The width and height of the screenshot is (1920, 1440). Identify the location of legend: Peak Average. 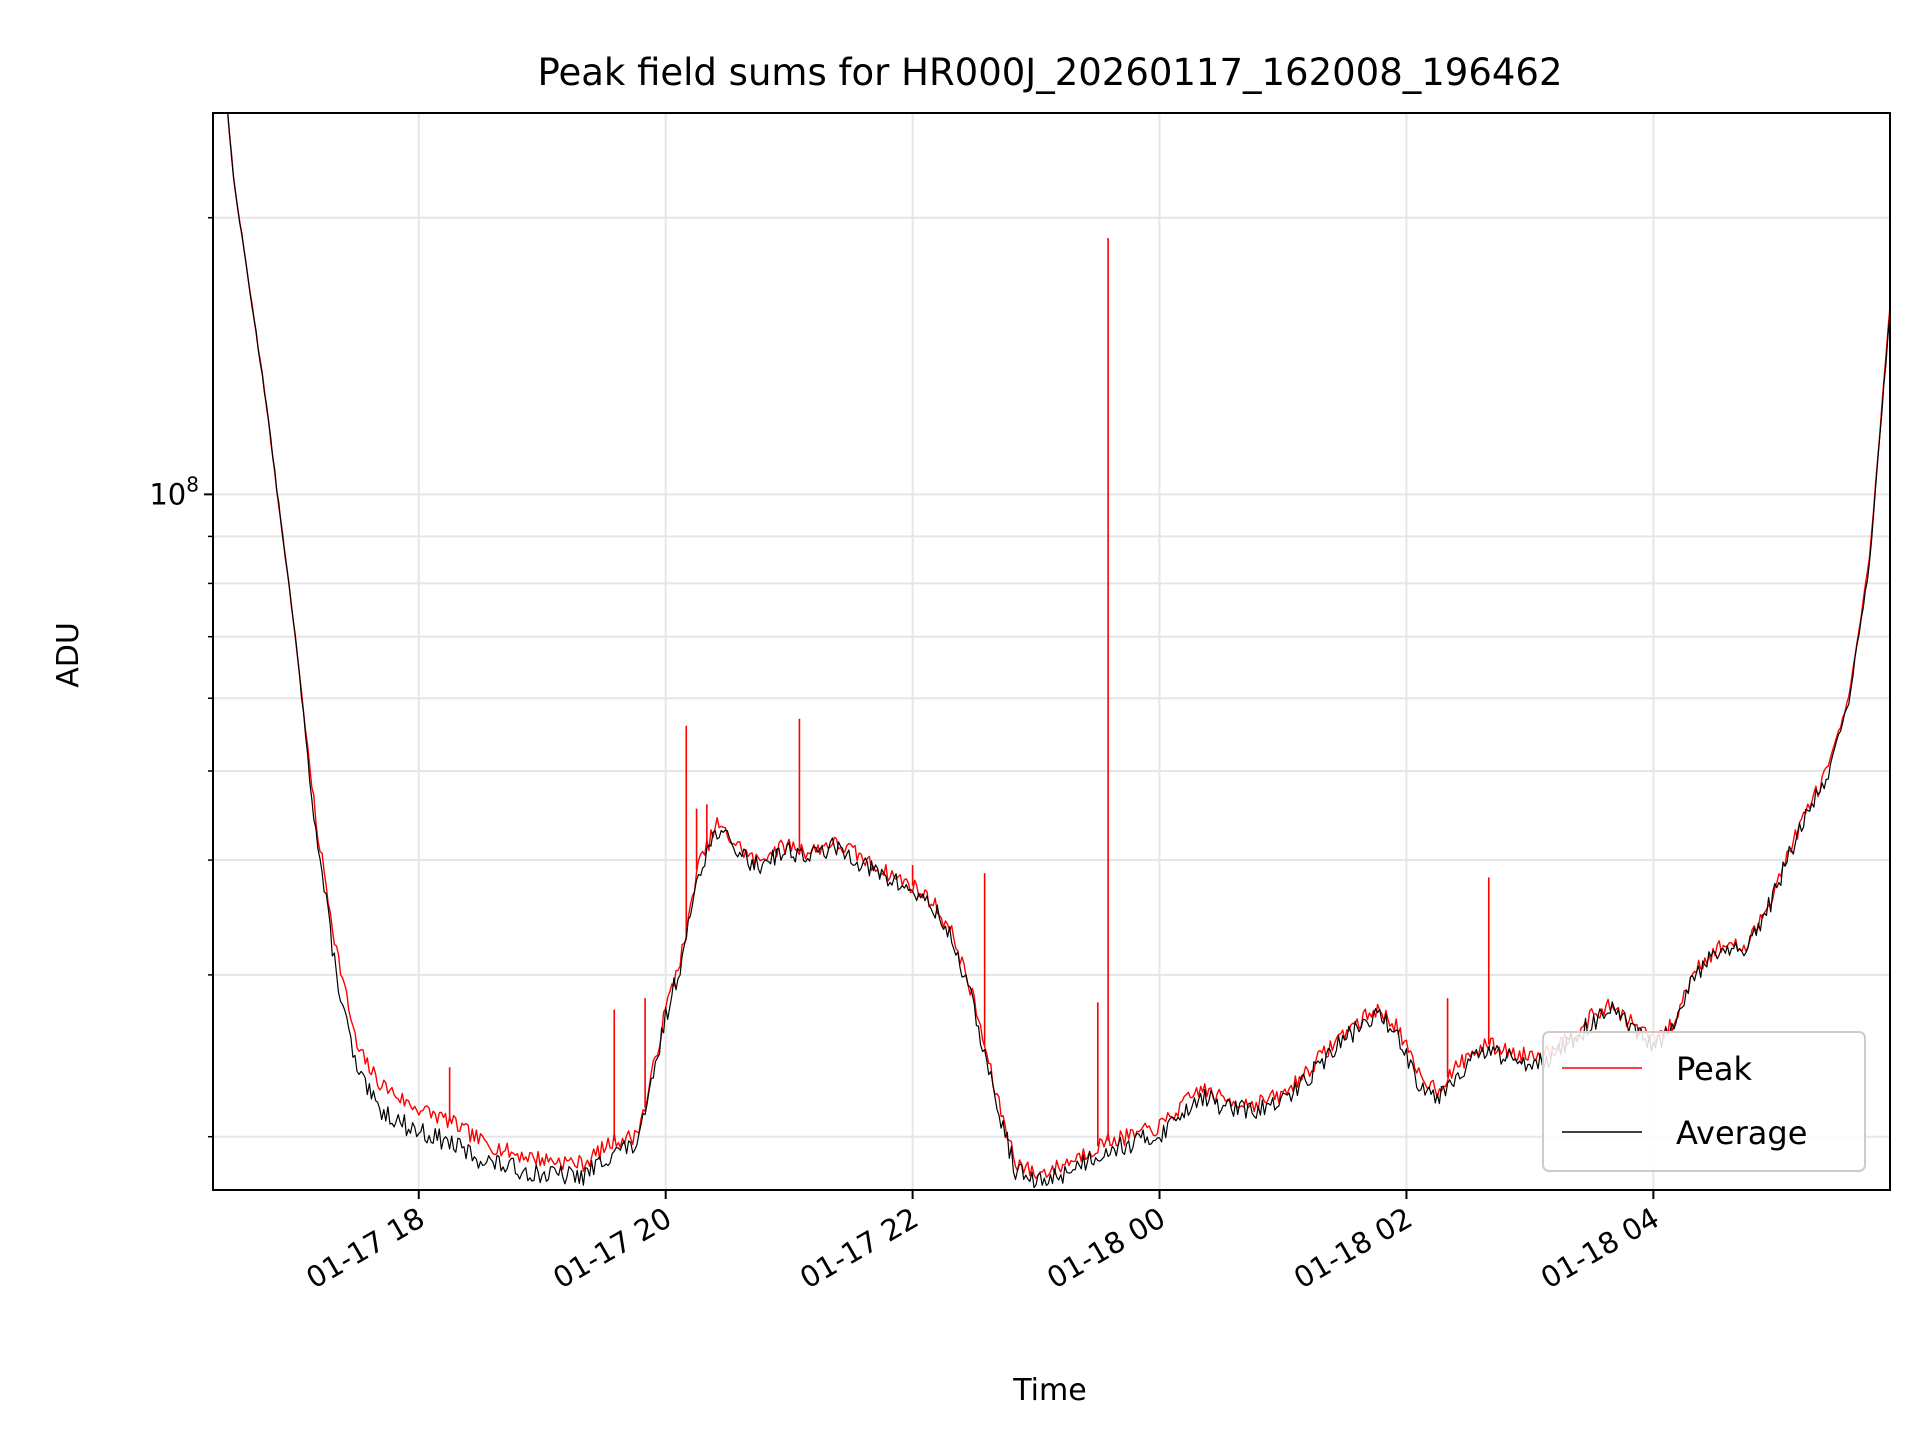
(1704, 1101).